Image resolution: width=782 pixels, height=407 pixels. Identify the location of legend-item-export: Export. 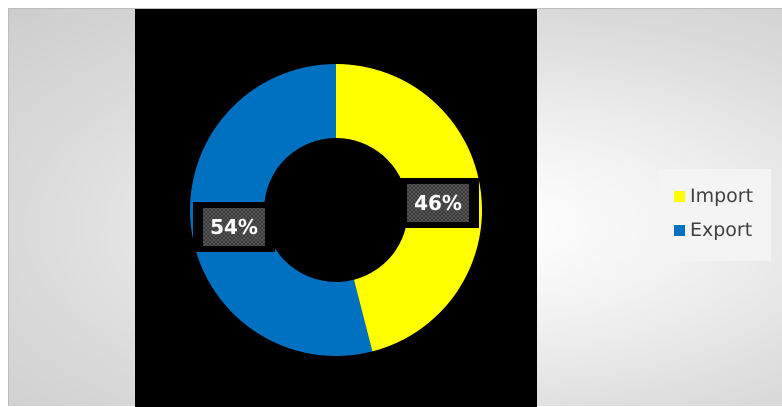
(722, 230).